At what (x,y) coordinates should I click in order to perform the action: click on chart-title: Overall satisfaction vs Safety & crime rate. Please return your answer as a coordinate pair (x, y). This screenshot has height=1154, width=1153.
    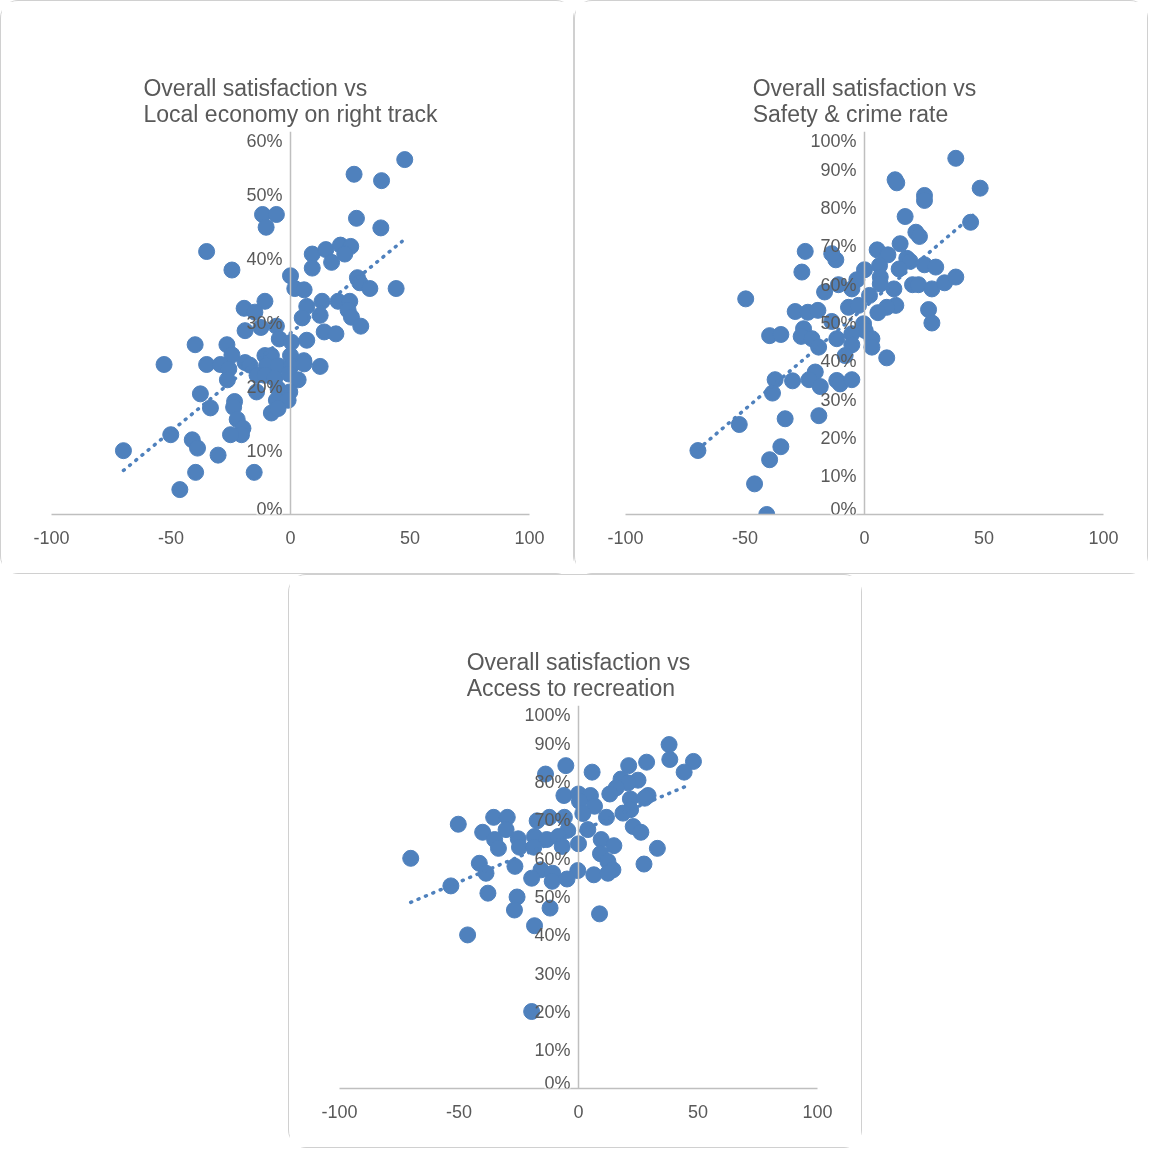
    Looking at the image, I should click on (864, 100).